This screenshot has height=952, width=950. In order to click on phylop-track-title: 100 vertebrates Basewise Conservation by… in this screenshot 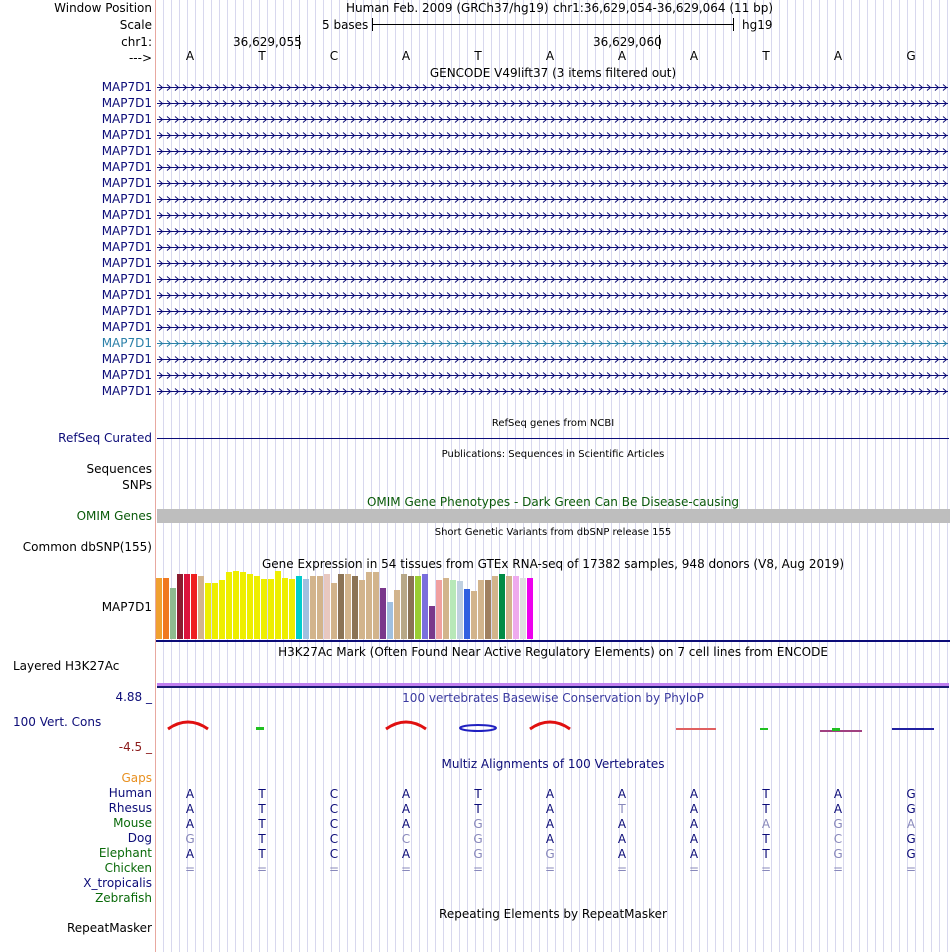, I will do `click(553, 698)`.